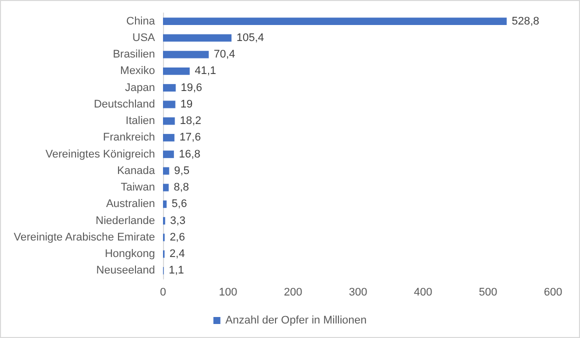  I want to click on data-label: 528,8, so click(526, 21).